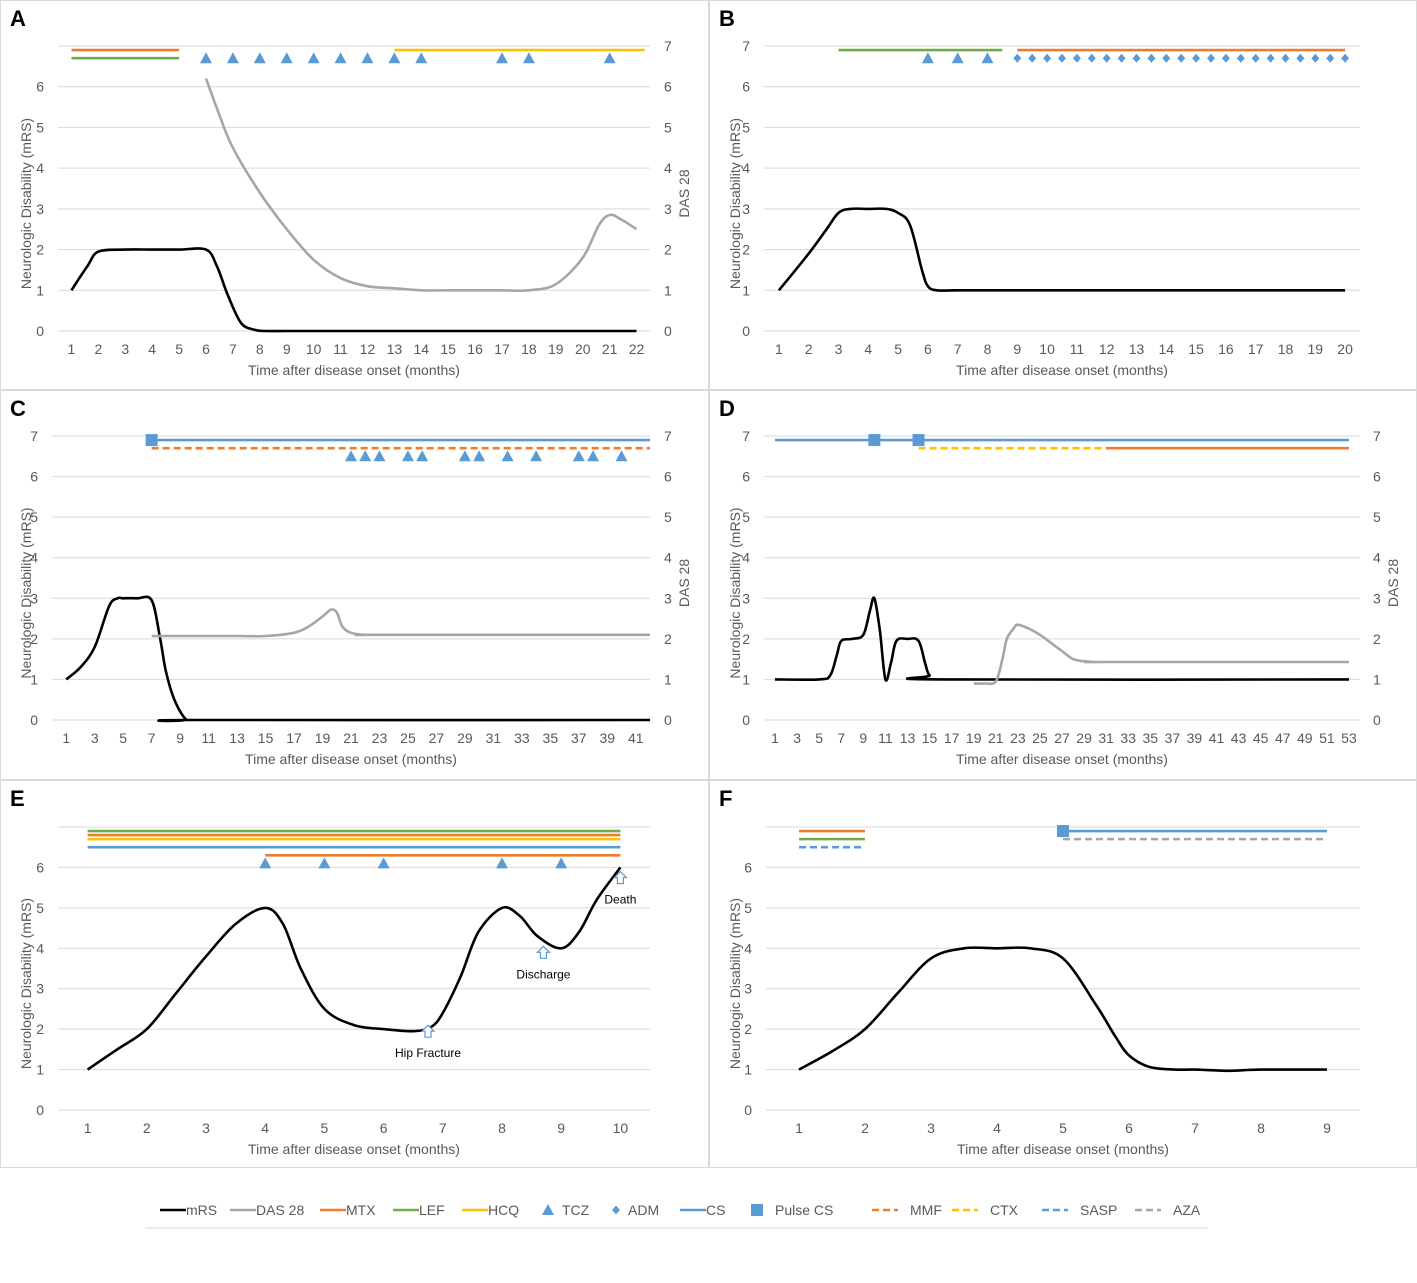 The width and height of the screenshot is (1417, 1283). What do you see at coordinates (437, 738) in the screenshot?
I see `x-tick-label: 27` at bounding box center [437, 738].